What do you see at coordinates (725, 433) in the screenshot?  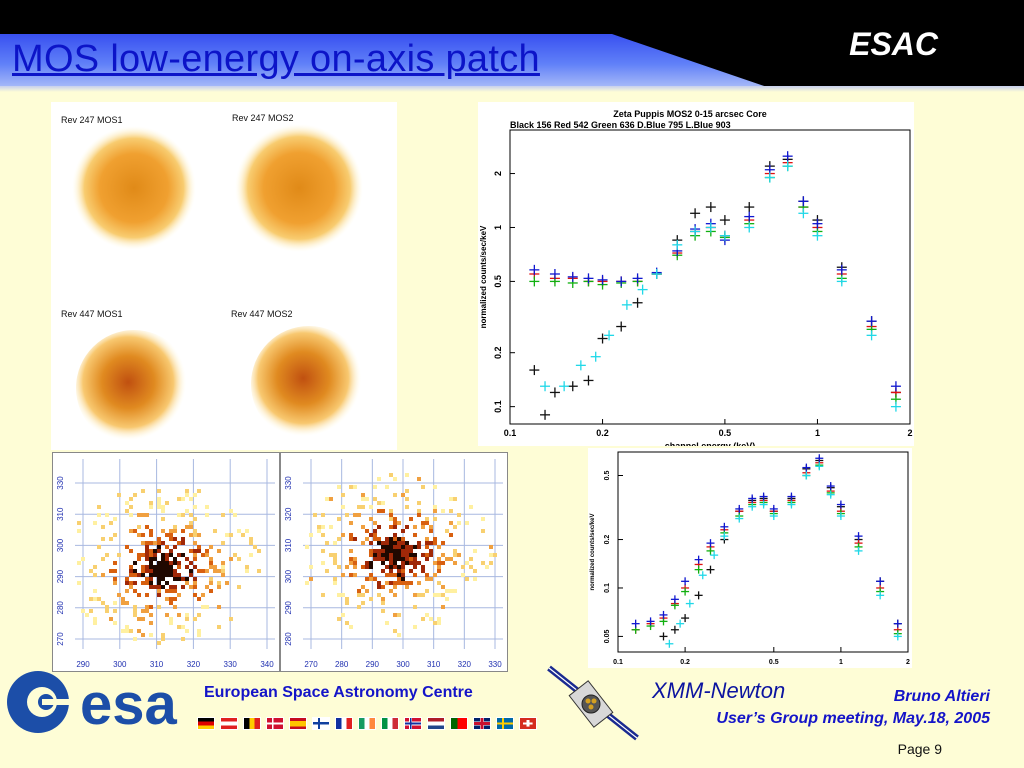 I see `x-tick-label: 0.5` at bounding box center [725, 433].